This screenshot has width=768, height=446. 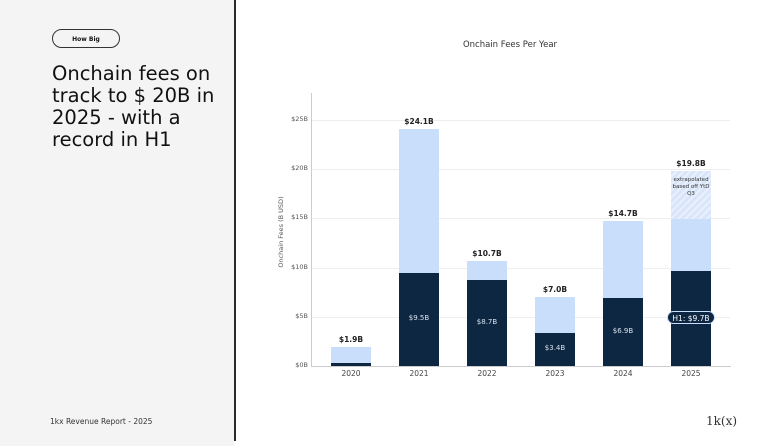 I want to click on h1-value-label: $9.5B, so click(x=419, y=318).